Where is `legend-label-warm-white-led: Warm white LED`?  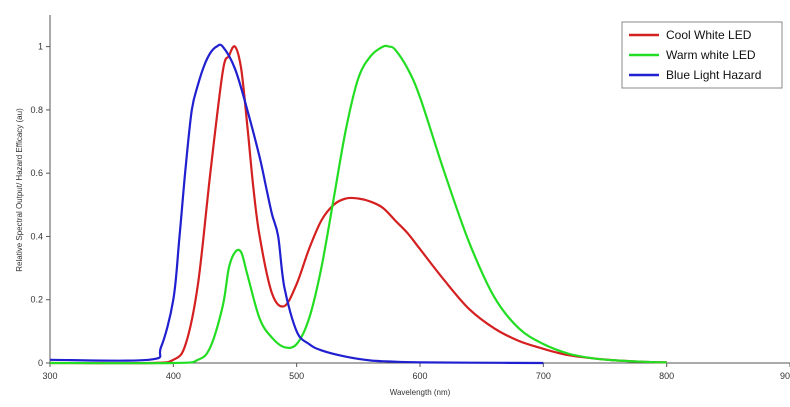 legend-label-warm-white-led: Warm white LED is located at coordinates (711, 55).